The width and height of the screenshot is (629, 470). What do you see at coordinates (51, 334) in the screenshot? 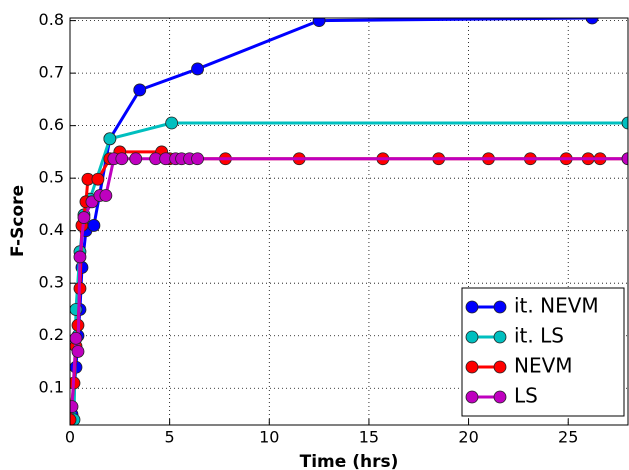
I see `y-tick-label: 0.2` at bounding box center [51, 334].